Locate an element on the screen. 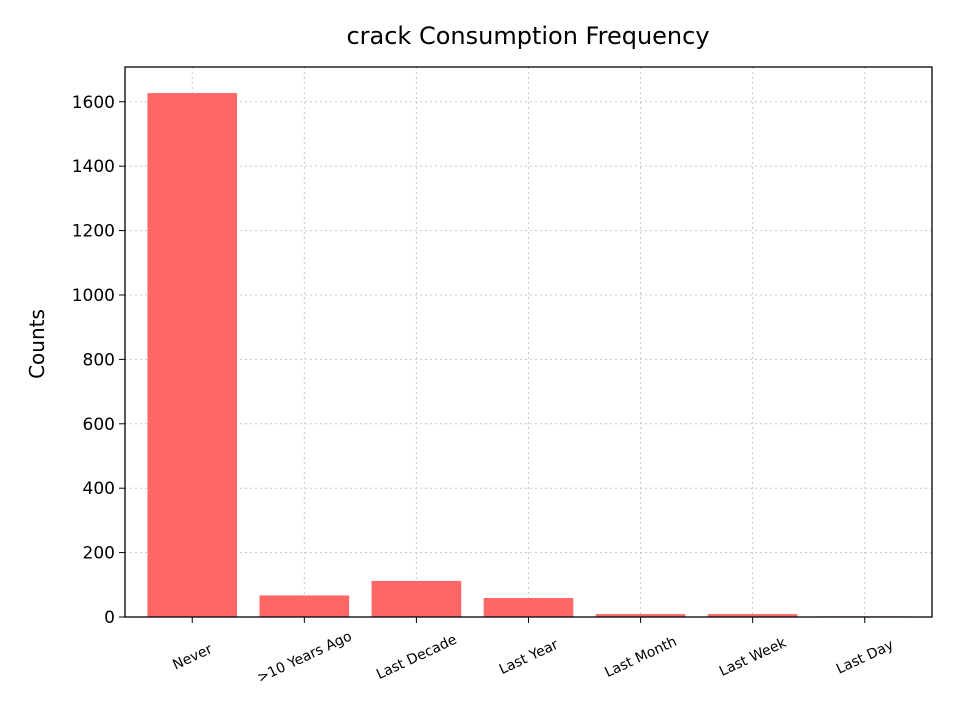 This screenshot has width=960, height=720. x-tick-label: Last Month is located at coordinates (640, 657).